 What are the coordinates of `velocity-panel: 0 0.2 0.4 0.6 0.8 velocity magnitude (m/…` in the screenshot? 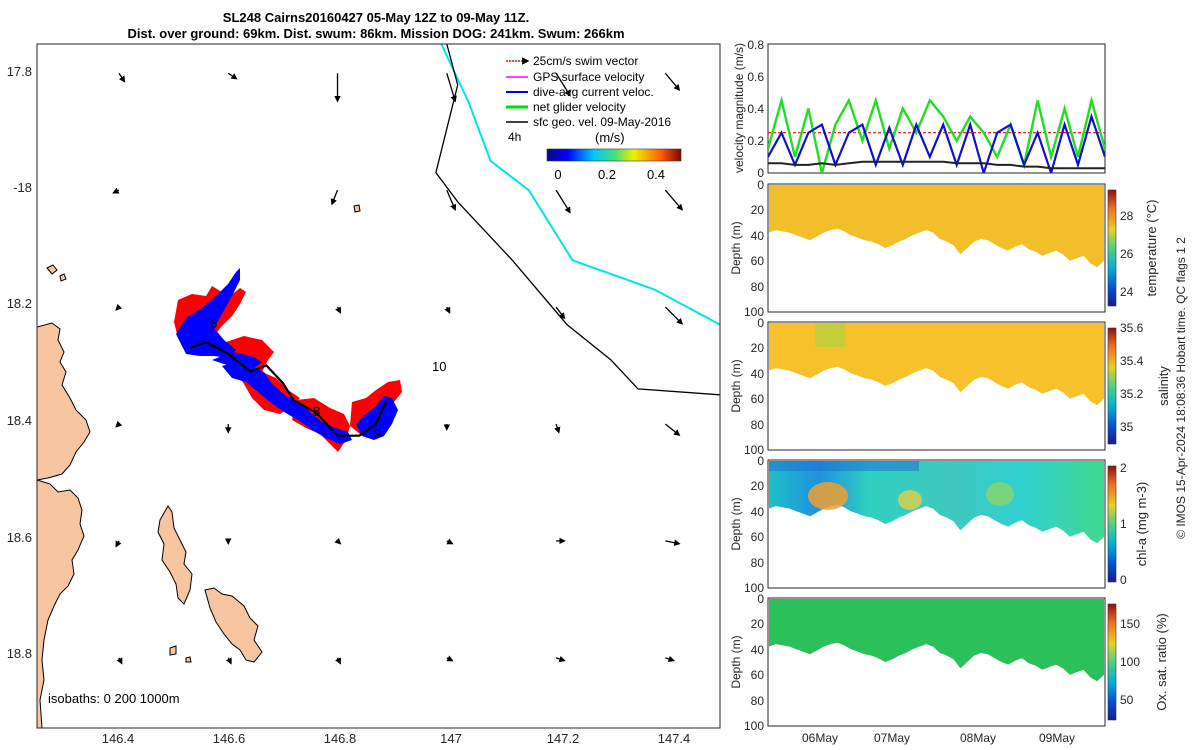 It's located at (919, 109).